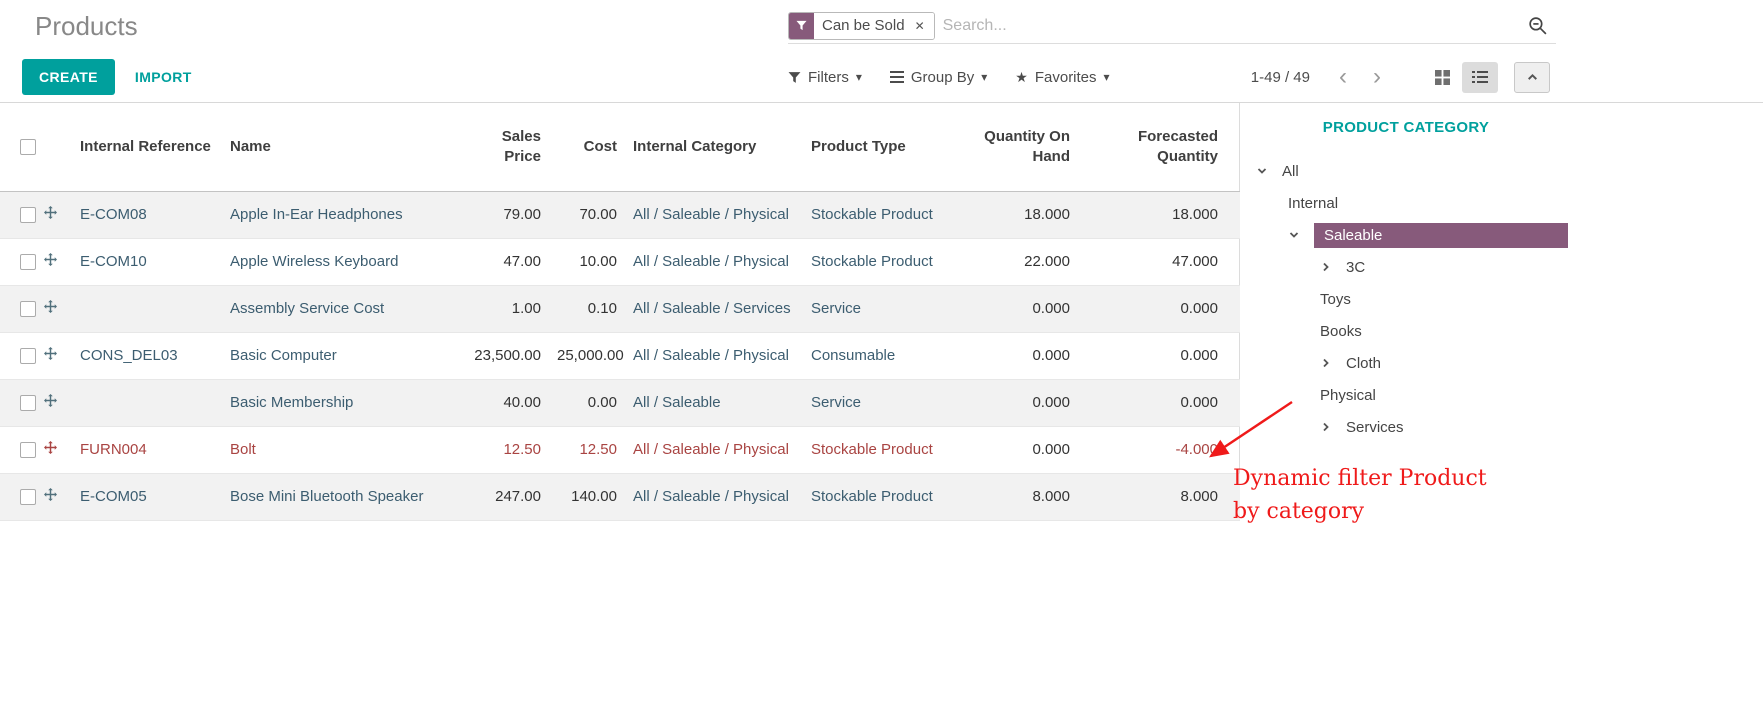 This screenshot has width=1763, height=728. I want to click on category-item-books: Books, so click(1406, 331).